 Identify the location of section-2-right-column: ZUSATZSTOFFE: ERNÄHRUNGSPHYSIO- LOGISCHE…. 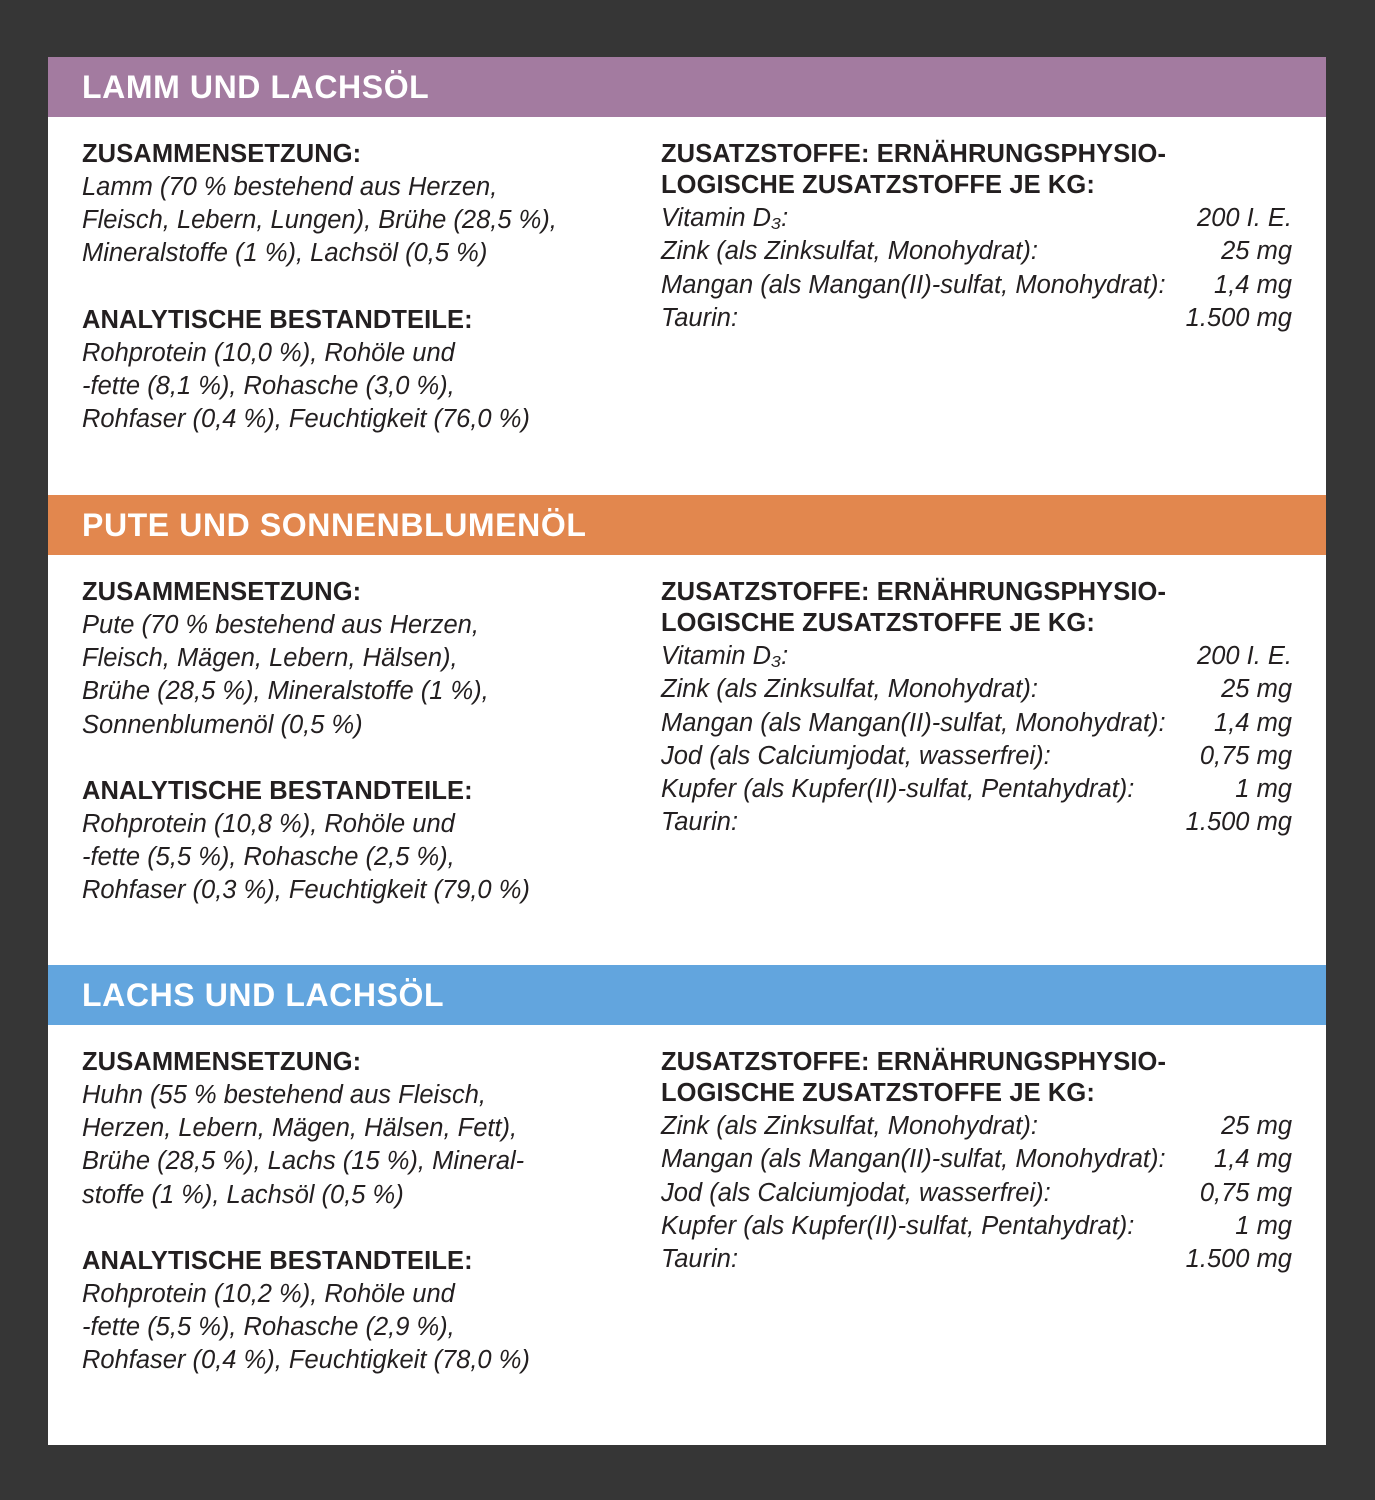
(969, 771).